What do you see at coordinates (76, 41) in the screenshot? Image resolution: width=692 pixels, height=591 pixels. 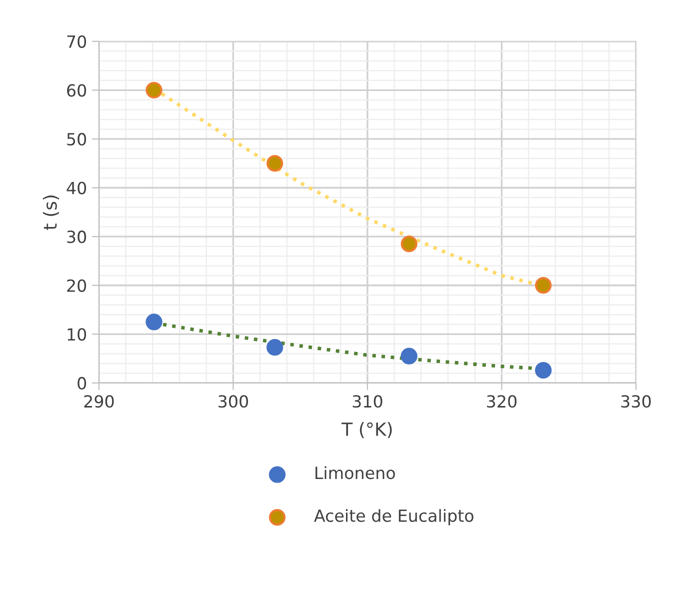 I see `y-tick-label: 70` at bounding box center [76, 41].